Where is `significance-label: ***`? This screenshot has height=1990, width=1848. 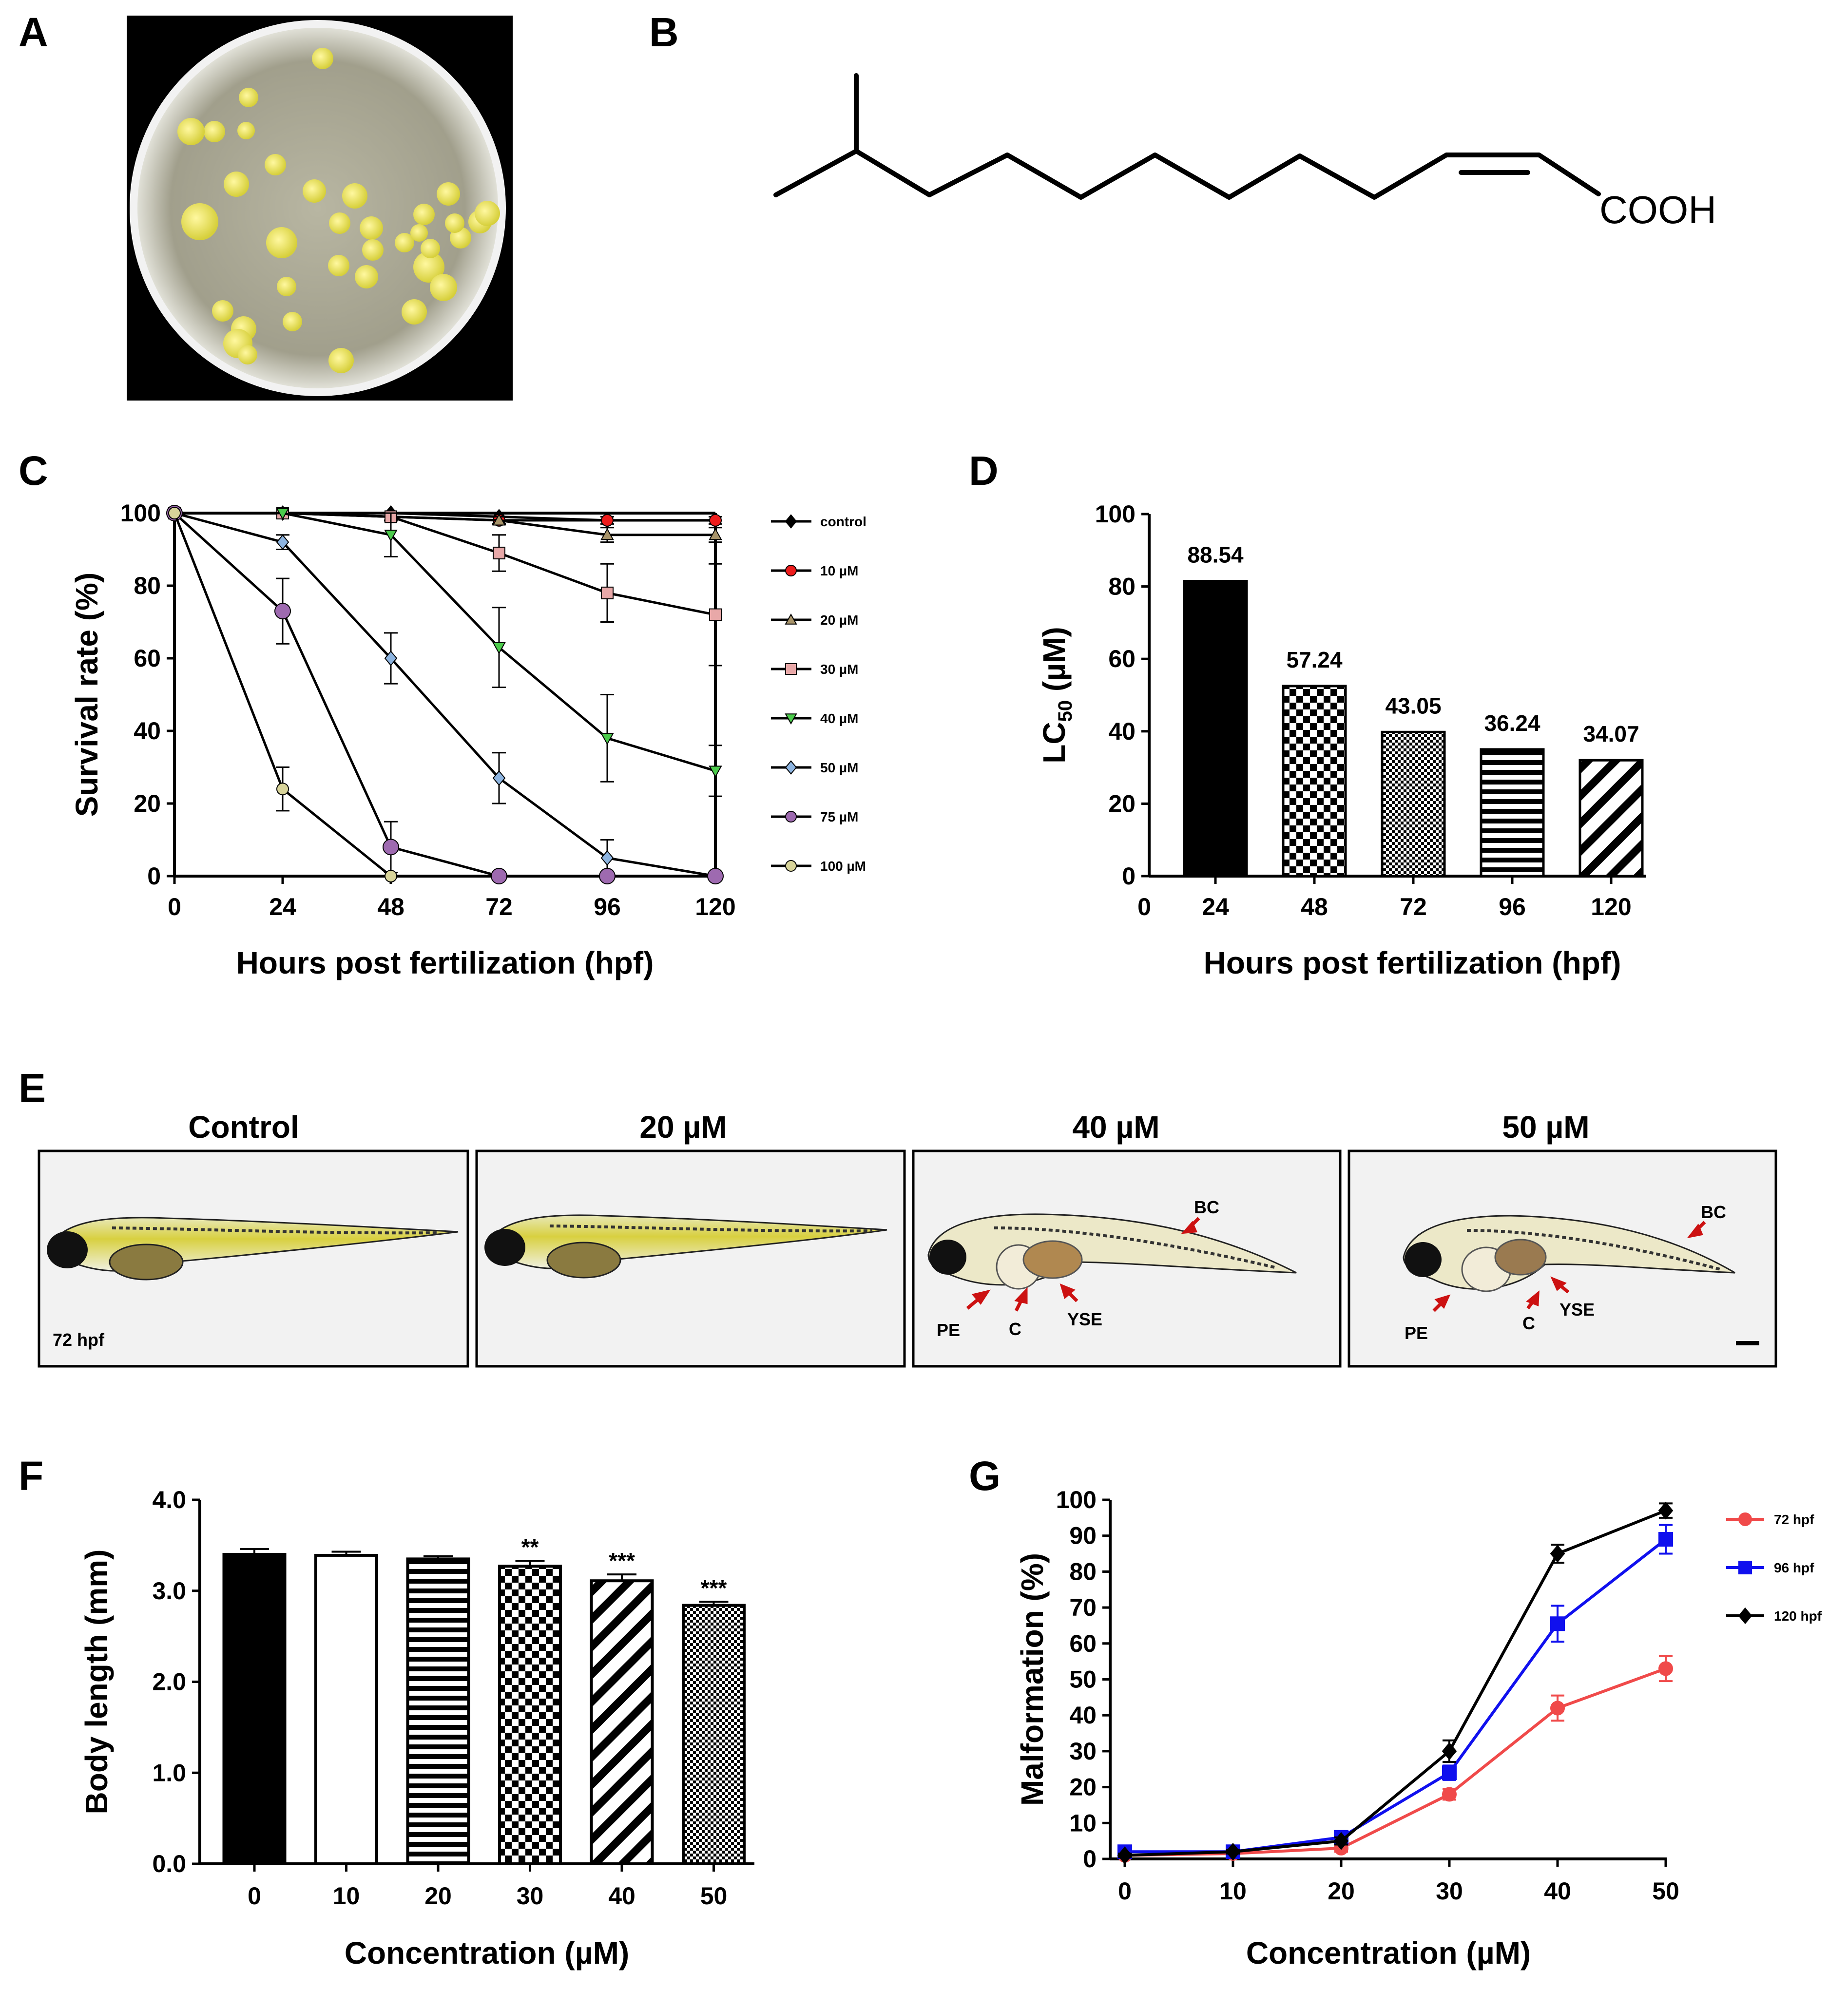
significance-label: *** is located at coordinates (622, 1560).